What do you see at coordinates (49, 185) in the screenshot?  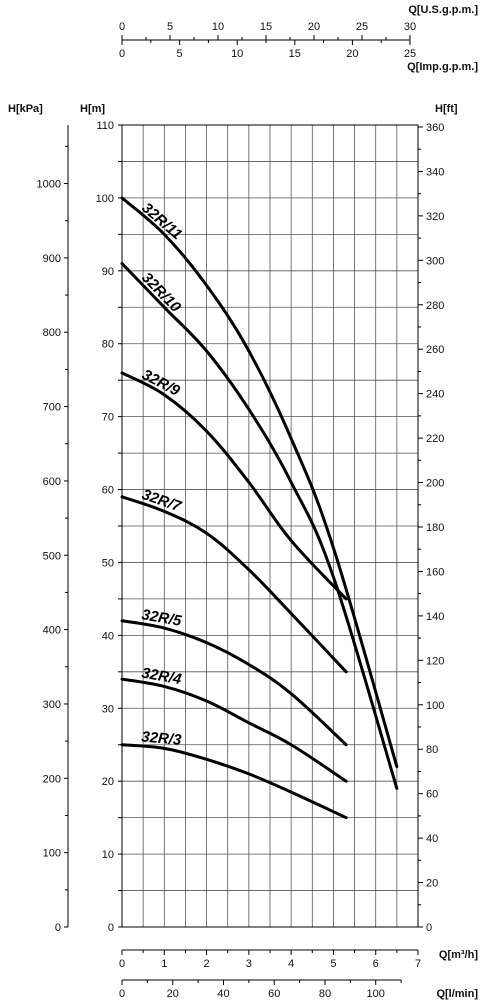 I see `kpa-tick-label: 1000` at bounding box center [49, 185].